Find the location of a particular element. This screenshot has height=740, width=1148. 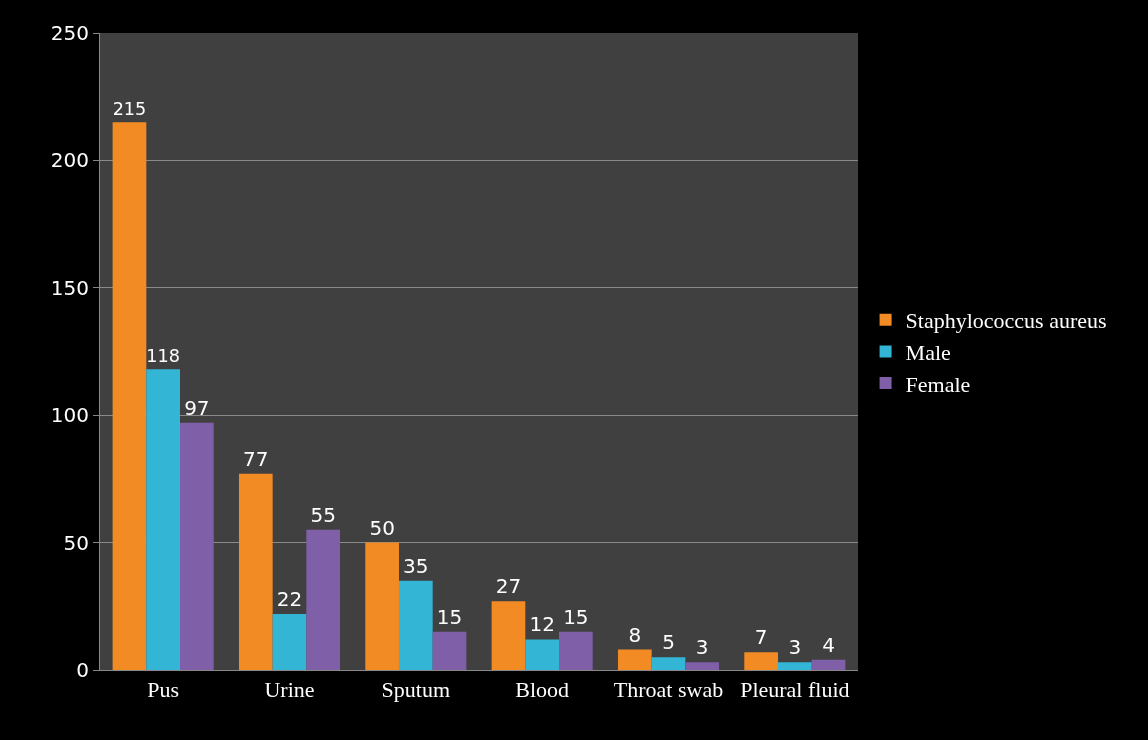

x-tick-label: Pleural fluid is located at coordinates (795, 690).